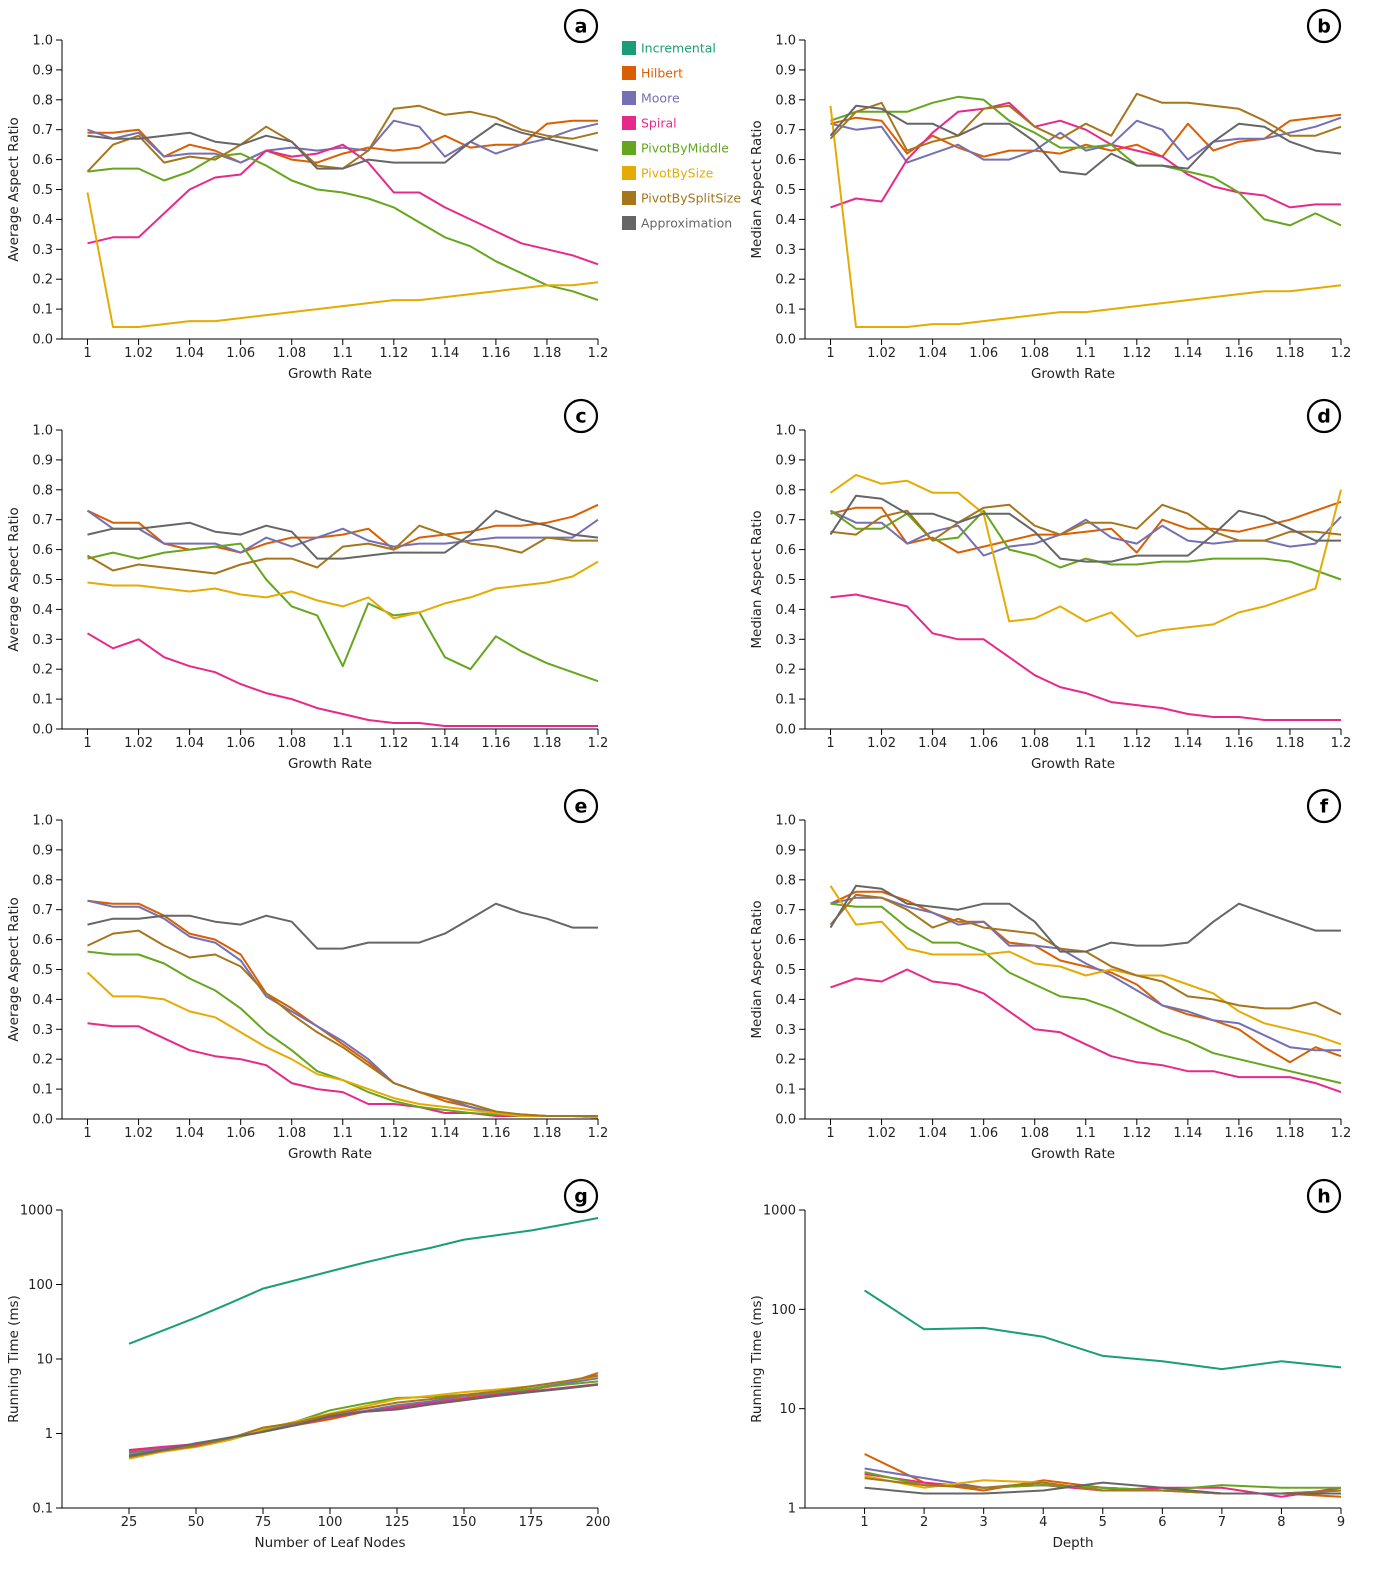 The image size is (1386, 1575). Describe the element at coordinates (1073, 764) in the screenshot. I see `x-axis-title: Growth Rate` at that location.